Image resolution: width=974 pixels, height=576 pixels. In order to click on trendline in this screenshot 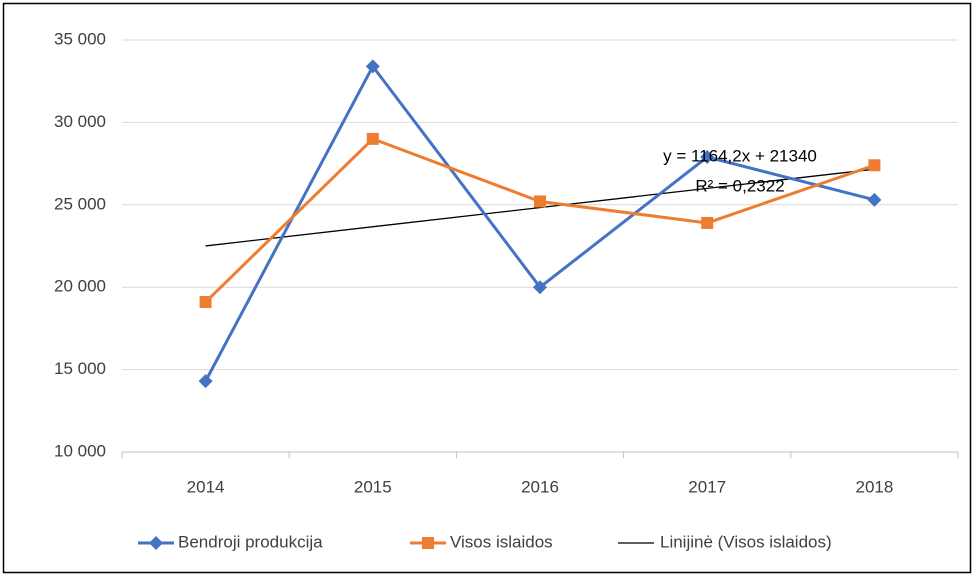, I will do `click(540, 207)`.